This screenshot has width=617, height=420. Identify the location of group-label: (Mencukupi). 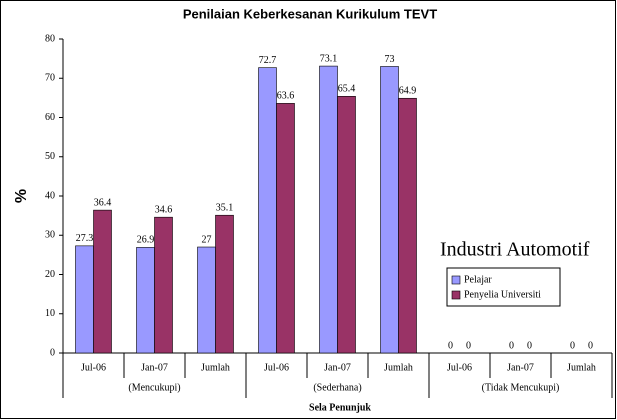
(154, 387).